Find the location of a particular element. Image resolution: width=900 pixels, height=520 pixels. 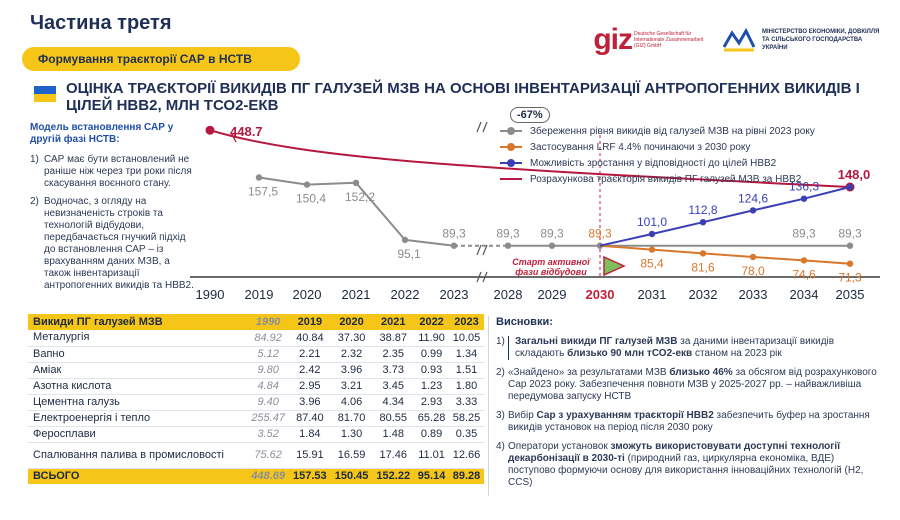

x-tick-label: 2032 is located at coordinates (703, 294).